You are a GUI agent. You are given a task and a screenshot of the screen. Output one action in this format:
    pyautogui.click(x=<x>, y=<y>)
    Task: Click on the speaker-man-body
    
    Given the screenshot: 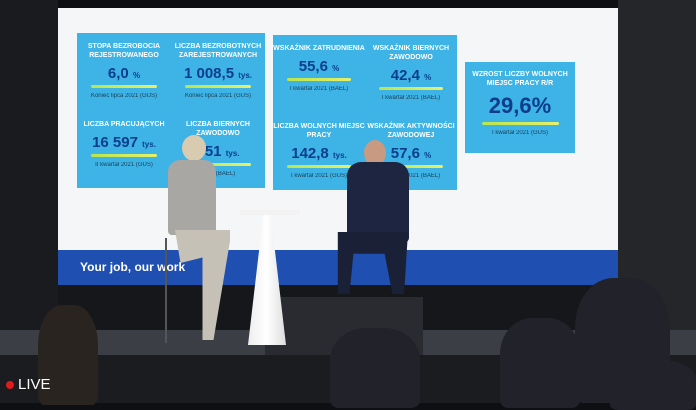 What is the action you would take?
    pyautogui.click(x=378, y=202)
    